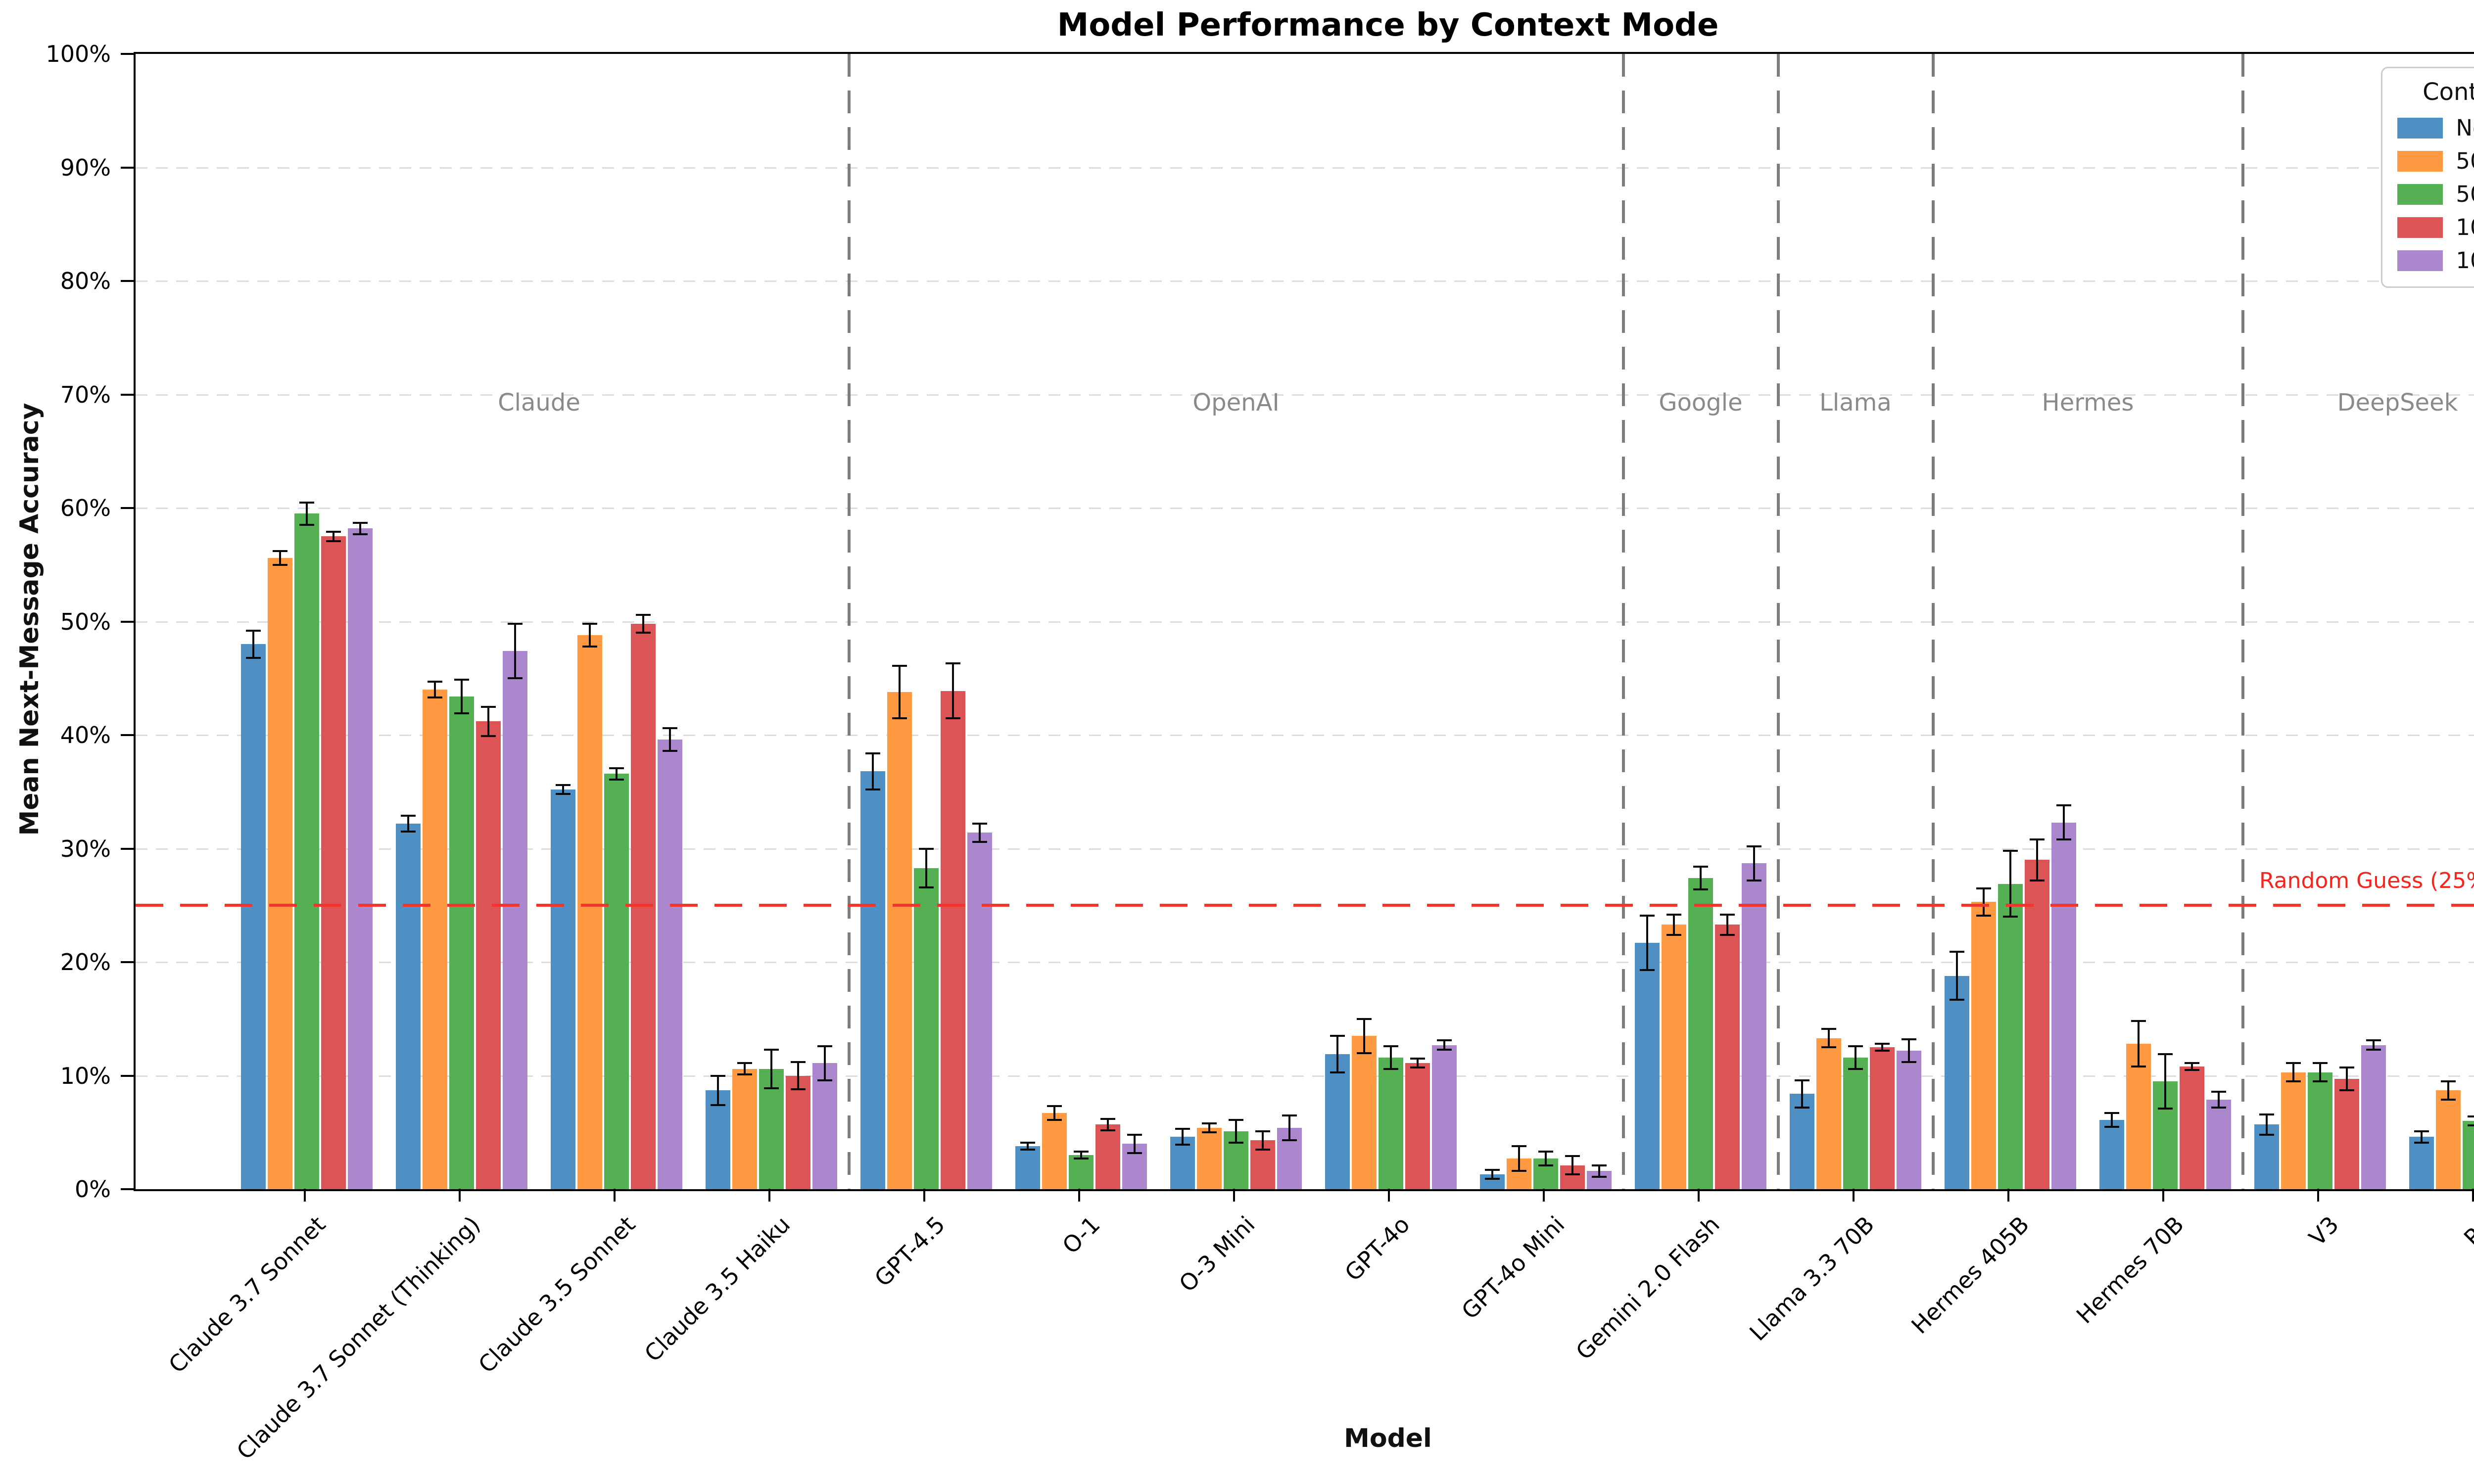 The image size is (2474, 1484). What do you see at coordinates (86, 1075) in the screenshot?
I see `y-tick-label: 10%` at bounding box center [86, 1075].